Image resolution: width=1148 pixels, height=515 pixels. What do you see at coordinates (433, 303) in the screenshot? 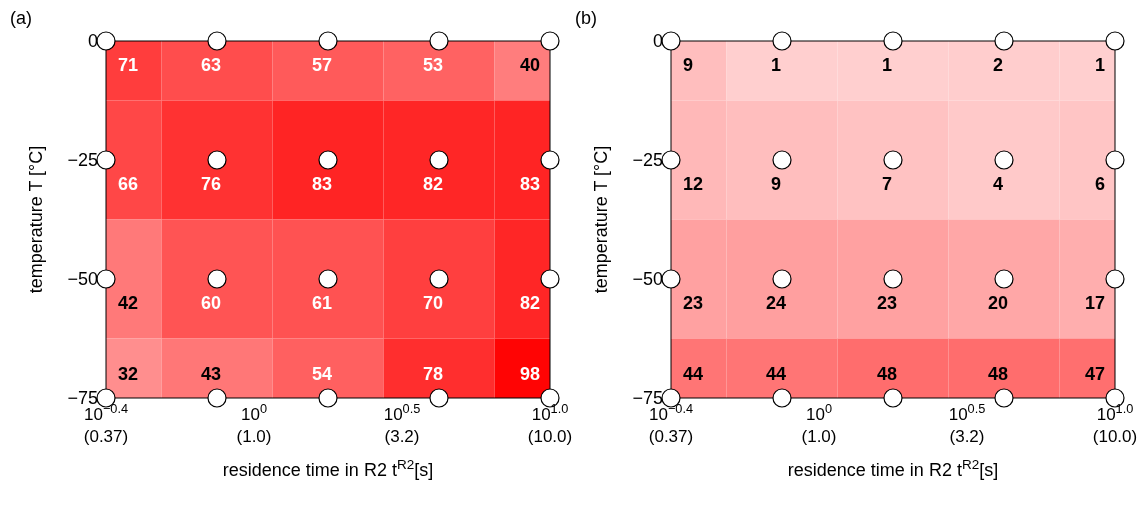
I see `data-label: 70` at bounding box center [433, 303].